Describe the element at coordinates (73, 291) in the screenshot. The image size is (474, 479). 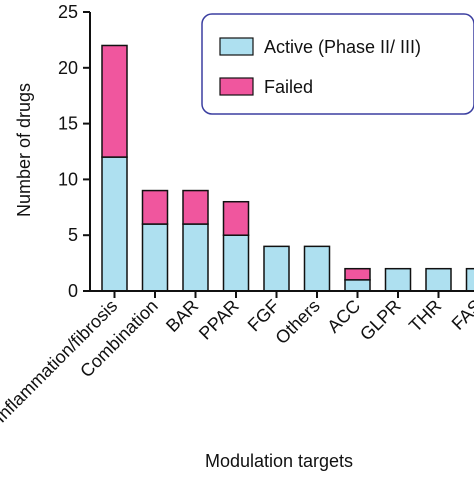
I see `y-tick-label: 0` at that location.